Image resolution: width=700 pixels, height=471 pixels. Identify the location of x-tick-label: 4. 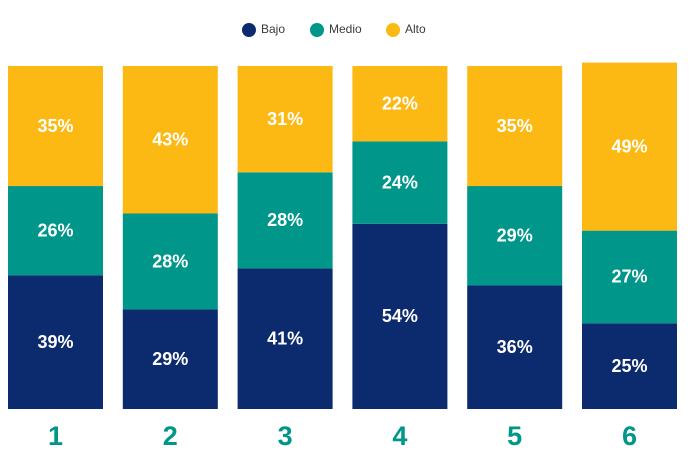
(399, 436).